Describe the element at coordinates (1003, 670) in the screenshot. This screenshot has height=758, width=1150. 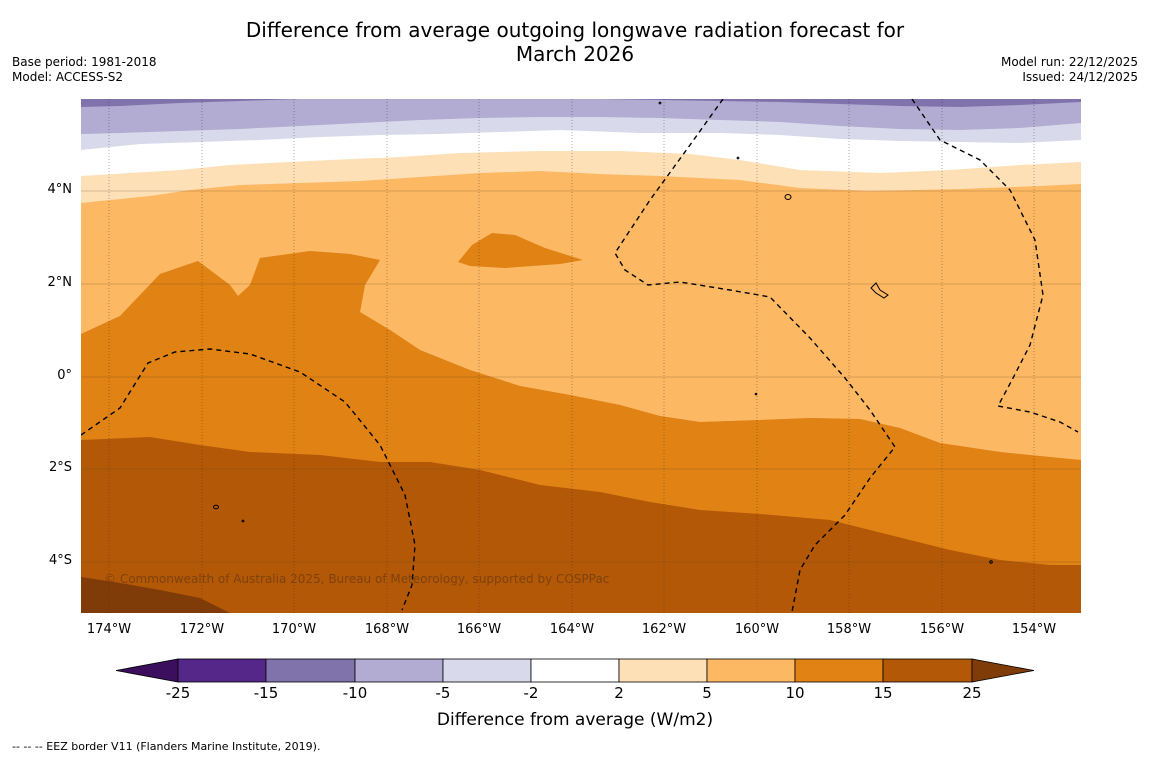
I see `colorbar-extend-max` at that location.